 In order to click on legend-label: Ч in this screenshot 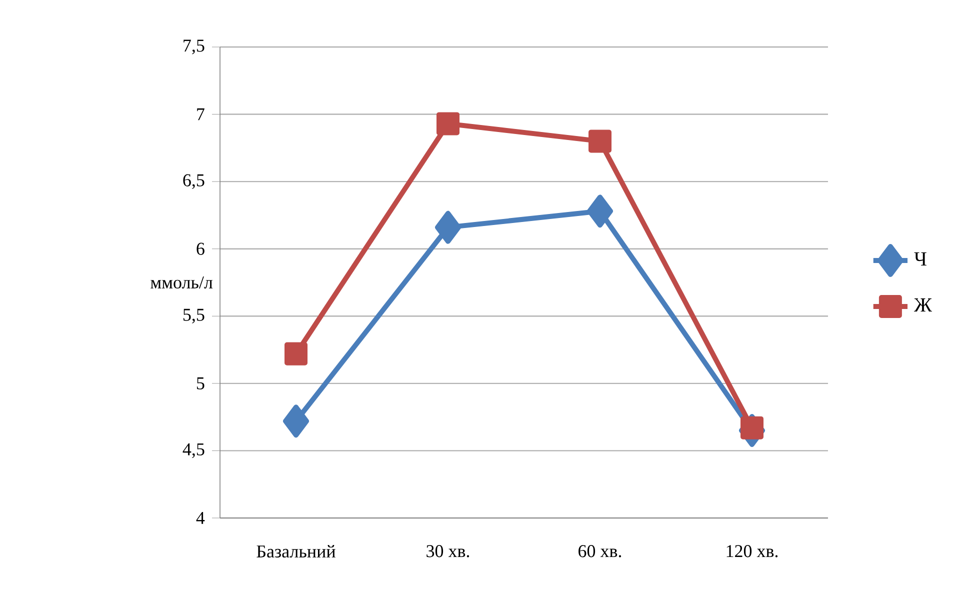, I will do `click(920, 259)`.